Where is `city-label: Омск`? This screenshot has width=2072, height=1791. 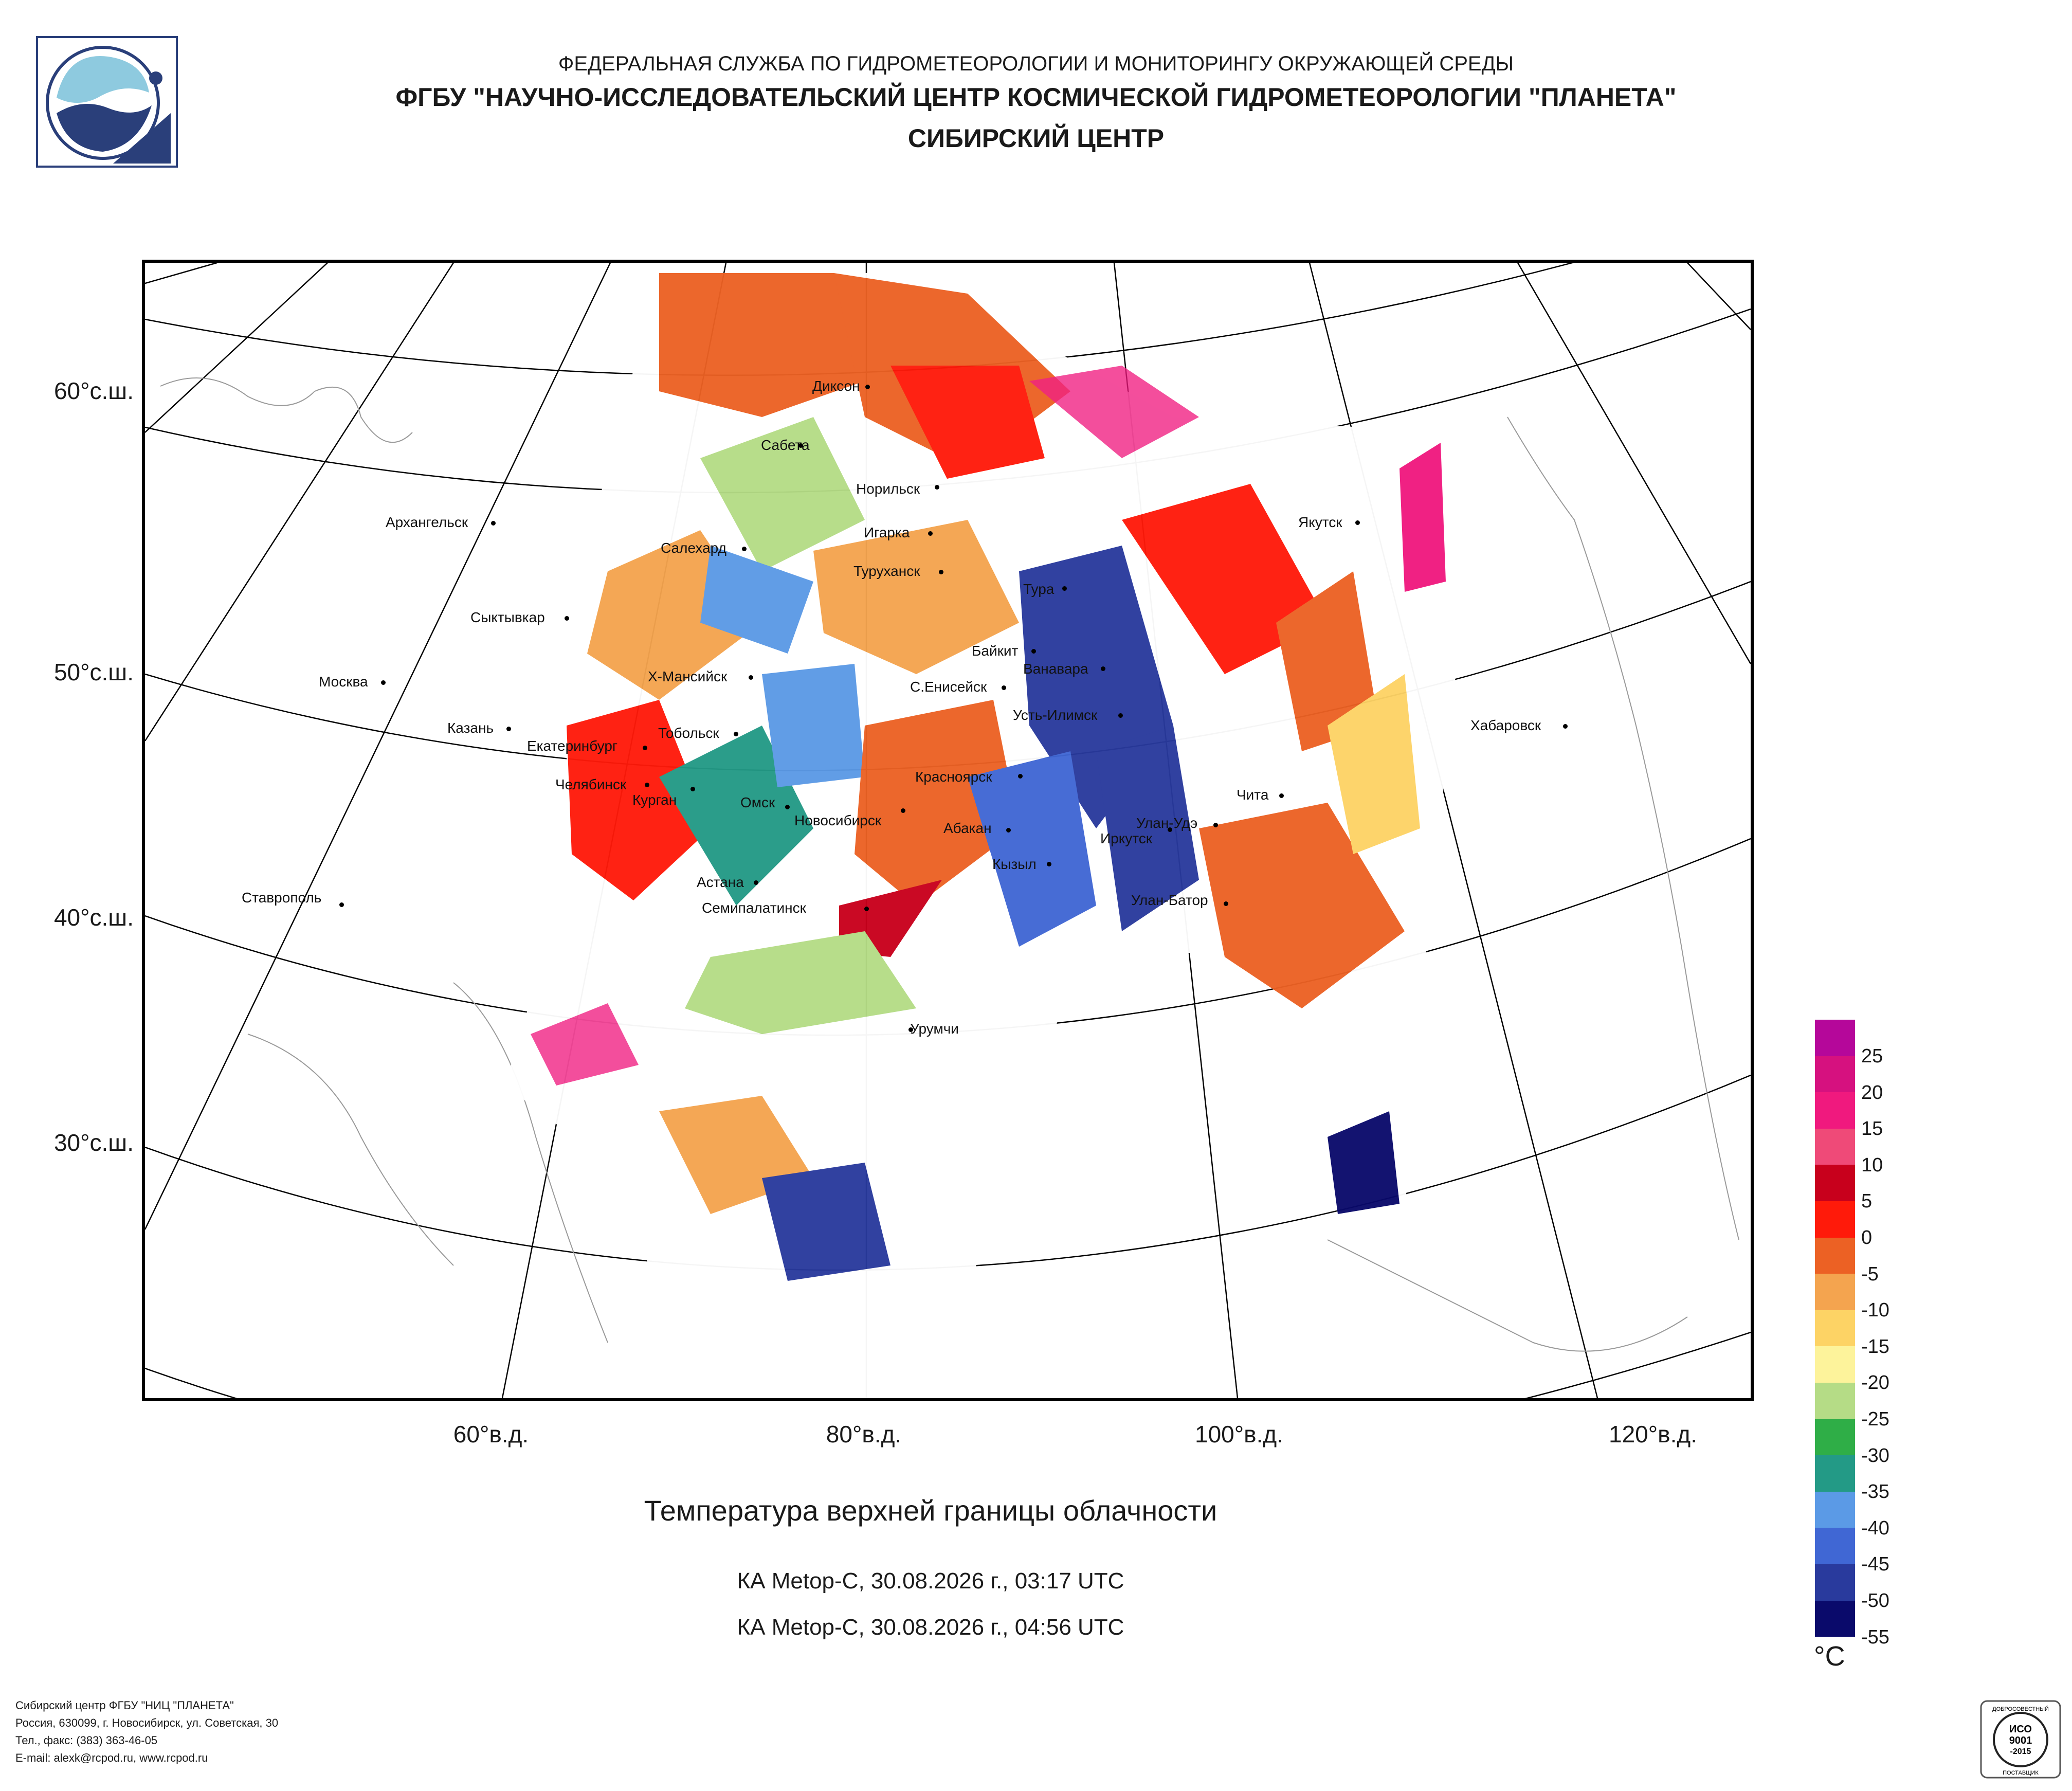
city-label: Омск is located at coordinates (757, 802).